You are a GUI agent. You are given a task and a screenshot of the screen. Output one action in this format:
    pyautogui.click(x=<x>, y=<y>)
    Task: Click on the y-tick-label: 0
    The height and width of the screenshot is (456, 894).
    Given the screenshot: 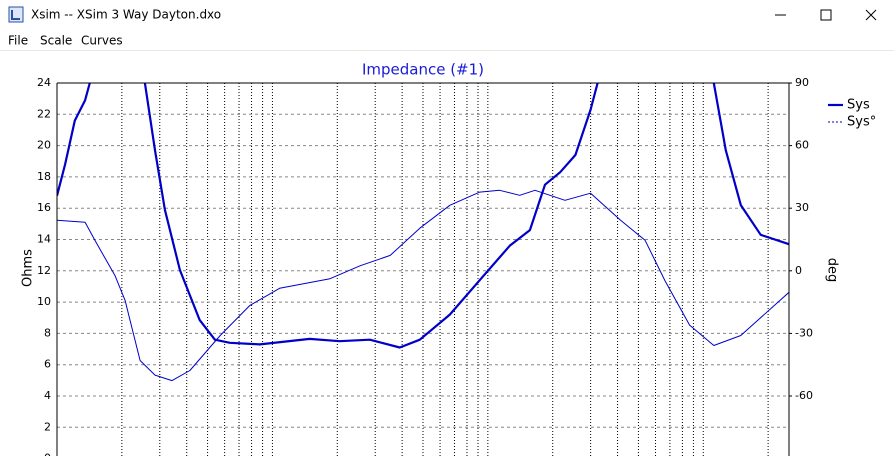 What is the action you would take?
    pyautogui.click(x=47, y=454)
    